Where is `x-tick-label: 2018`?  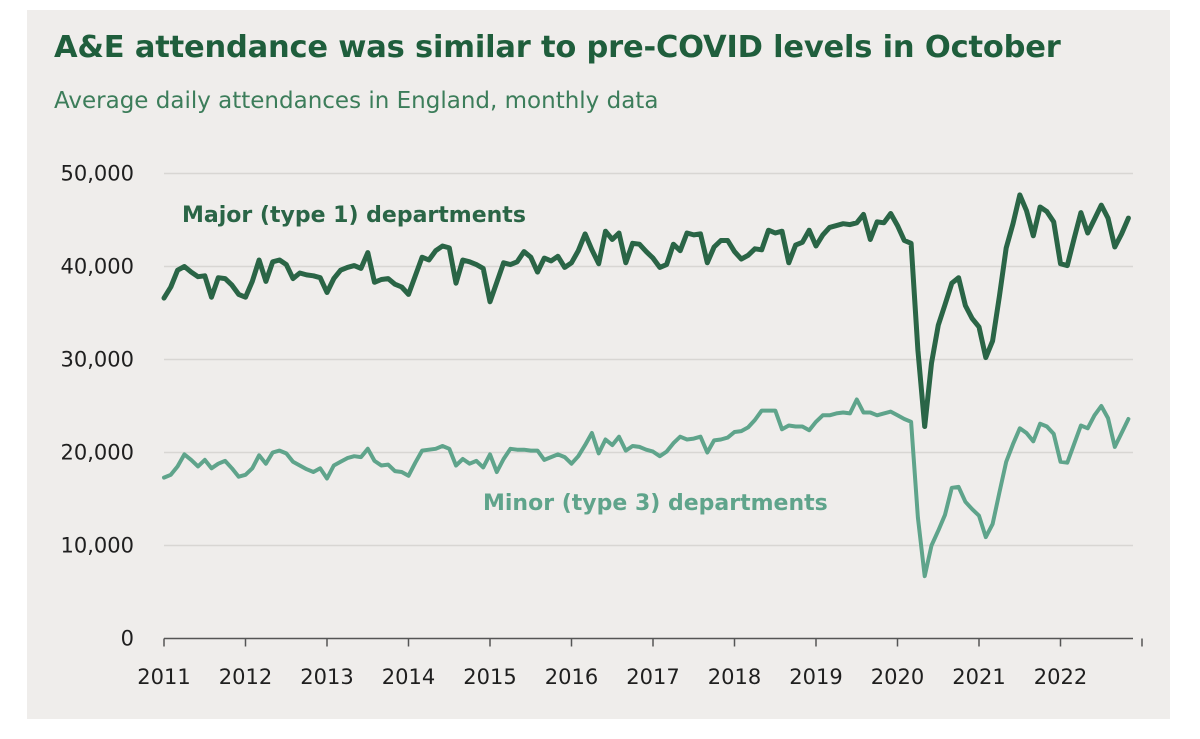 x-tick-label: 2018 is located at coordinates (734, 677).